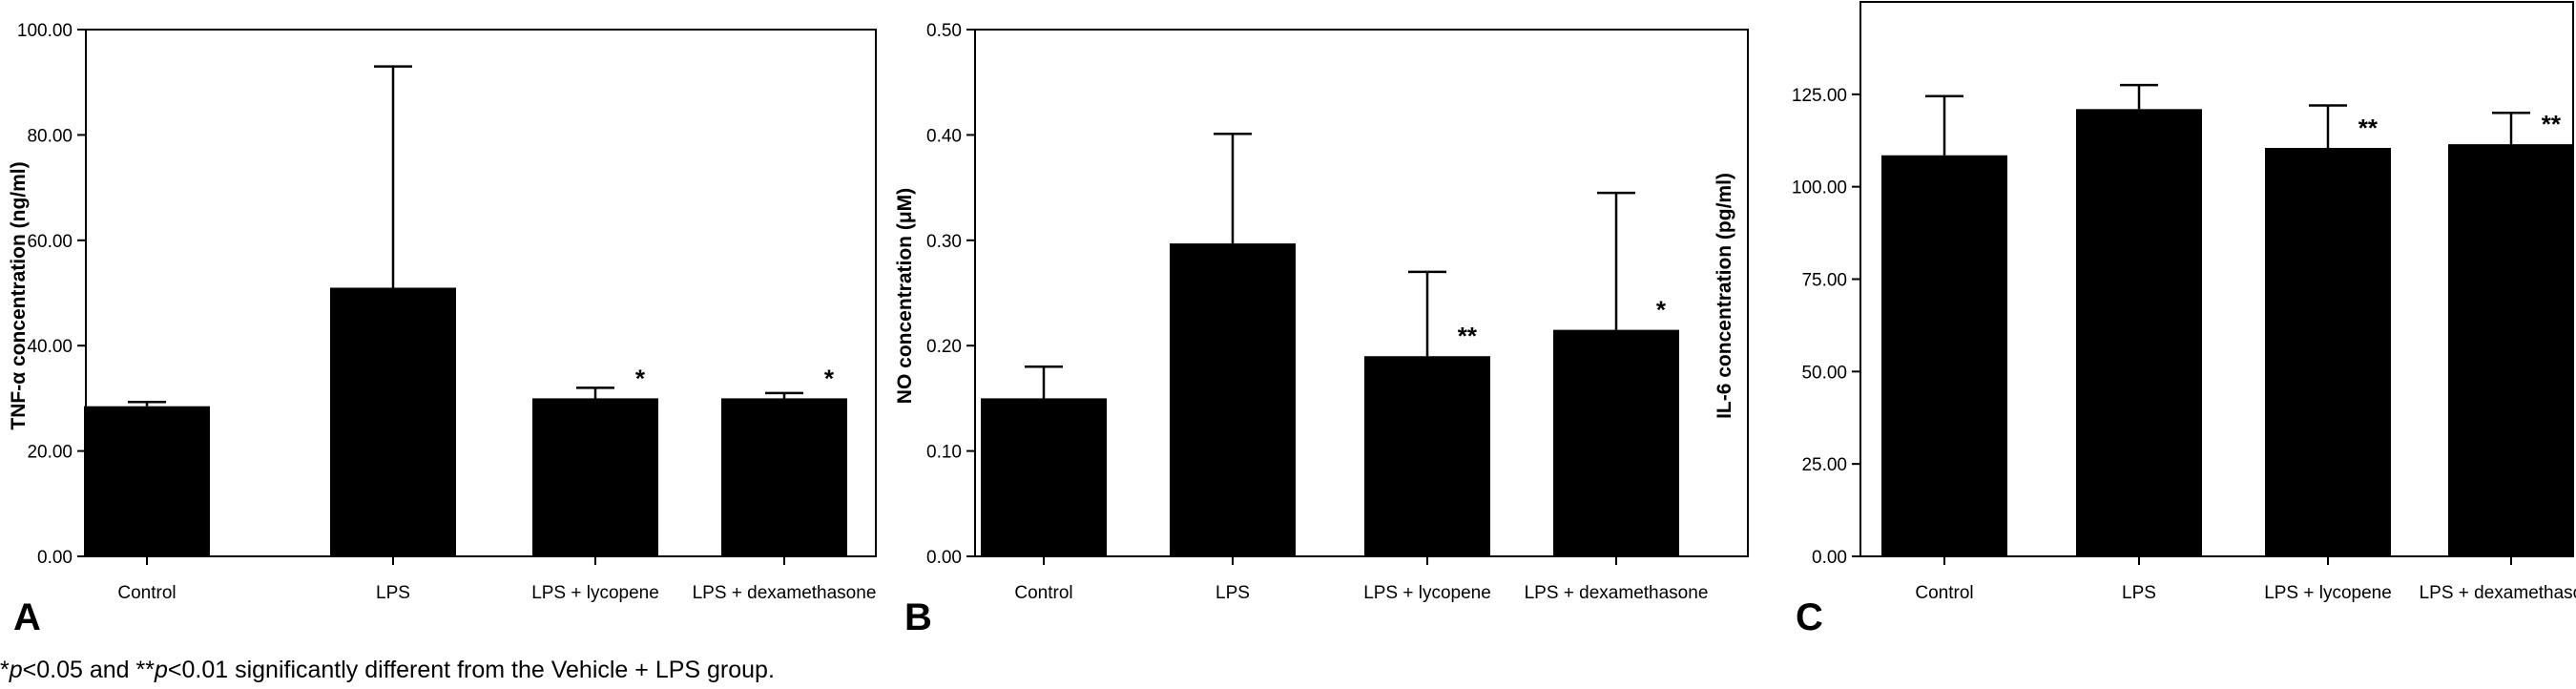  I want to click on y-tick-label: 60.00, so click(50, 242).